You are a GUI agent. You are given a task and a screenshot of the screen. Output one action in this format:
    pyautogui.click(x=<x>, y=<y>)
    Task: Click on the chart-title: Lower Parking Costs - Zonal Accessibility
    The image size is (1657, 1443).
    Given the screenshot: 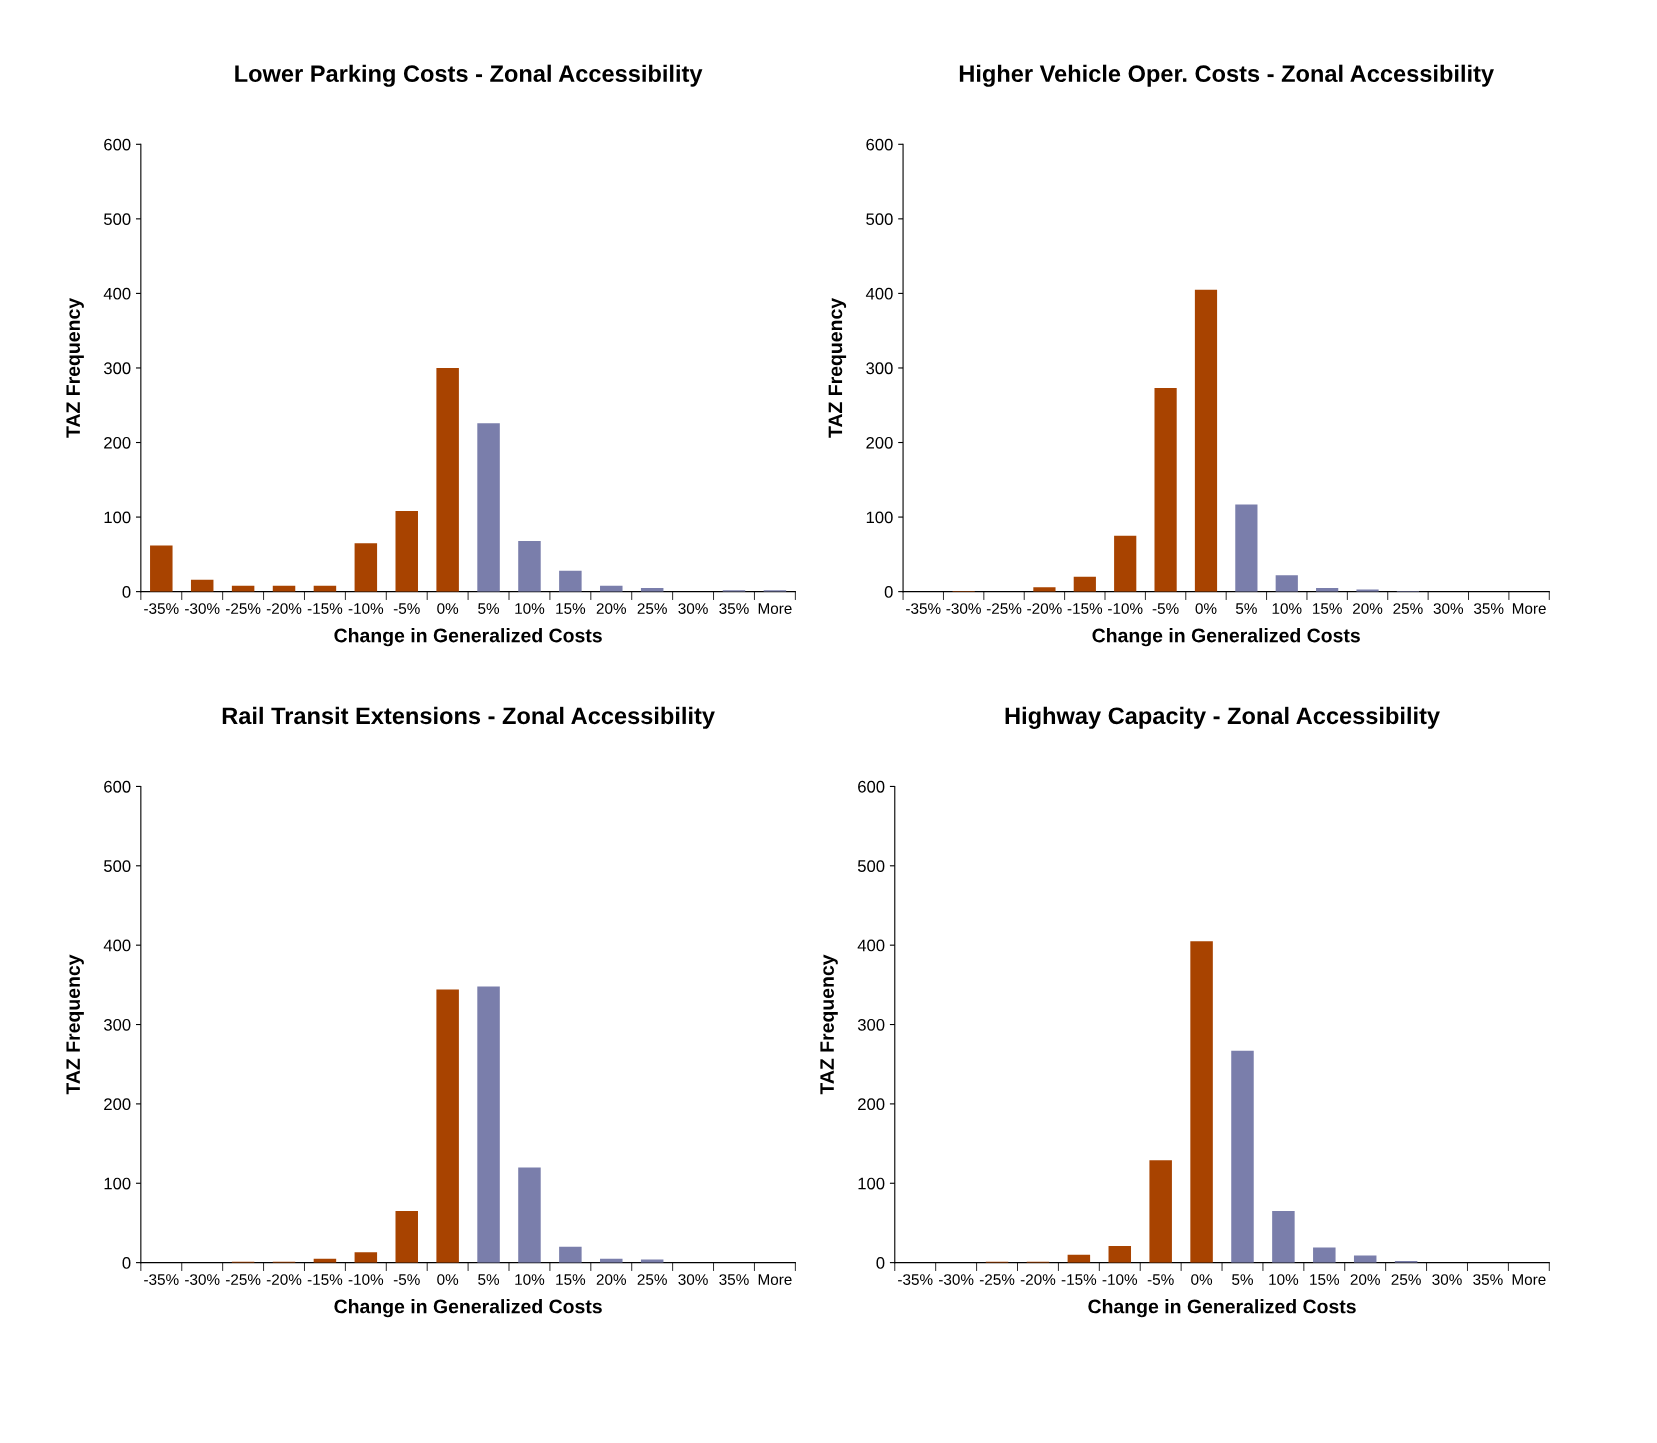 What is the action you would take?
    pyautogui.click(x=469, y=75)
    